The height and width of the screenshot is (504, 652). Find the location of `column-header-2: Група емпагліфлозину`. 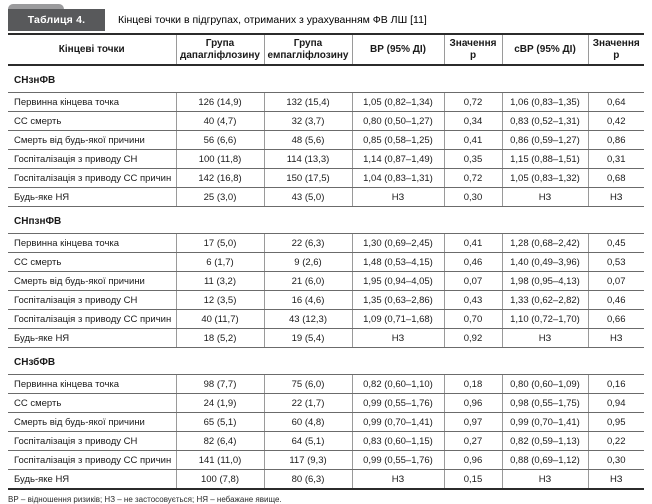

column-header-2: Група емпагліфлозину is located at coordinates (308, 49).